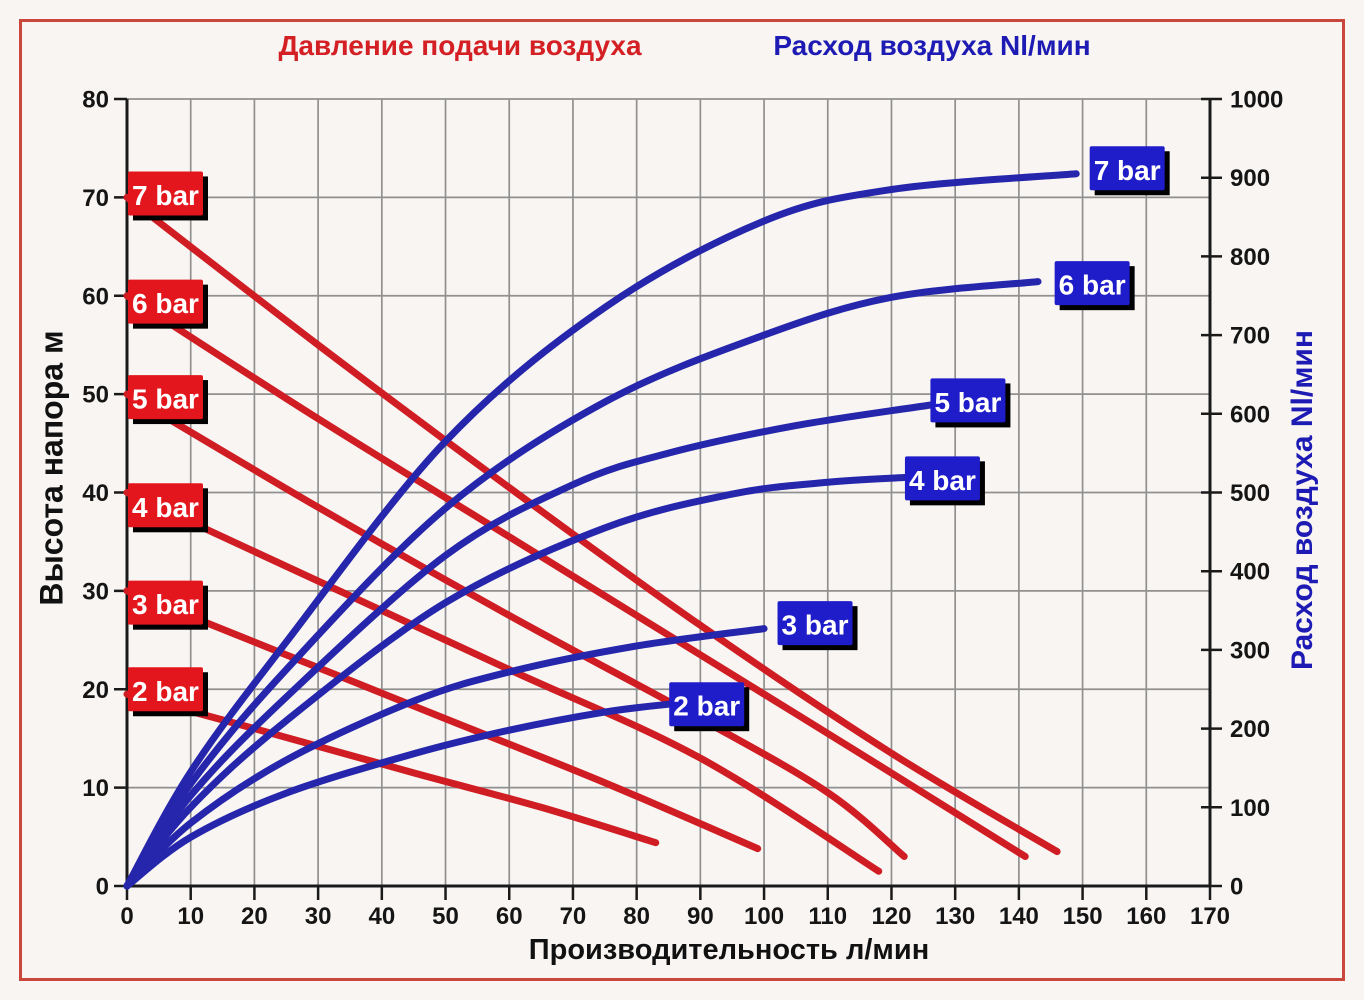  I want to click on y-left-tick-label: 30, so click(95, 591).